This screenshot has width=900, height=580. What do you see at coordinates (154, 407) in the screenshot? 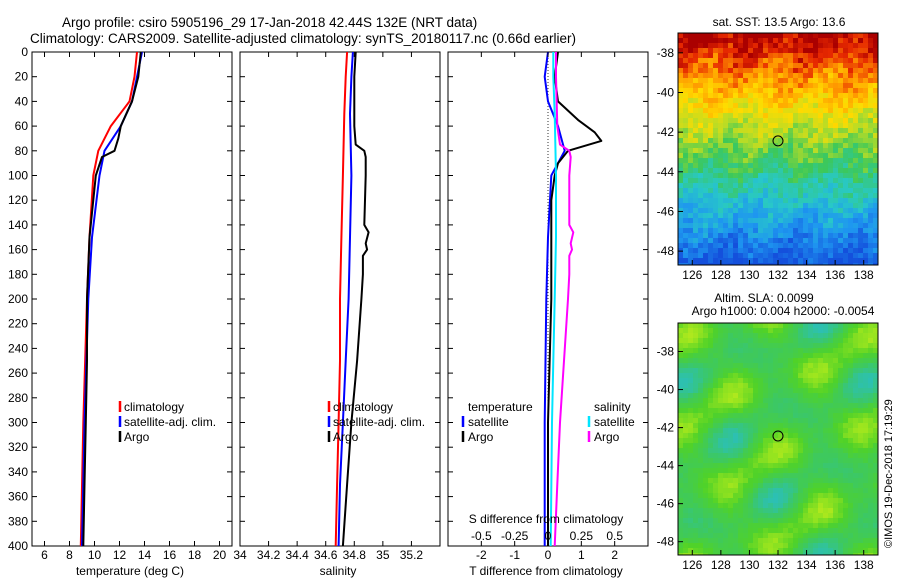
I see `legend-climatology-label: climatology` at bounding box center [154, 407].